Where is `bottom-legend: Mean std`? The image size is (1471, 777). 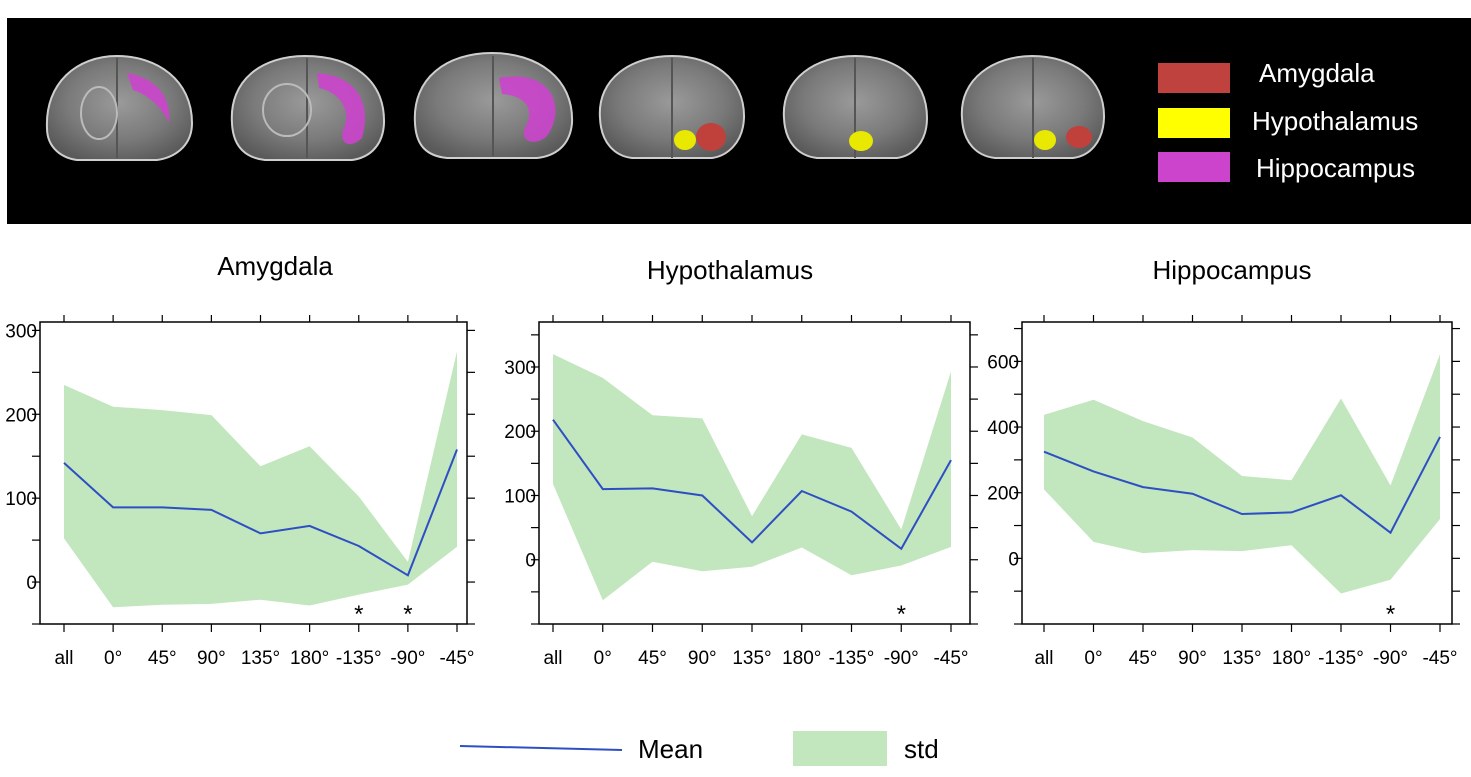
bottom-legend: Mean std is located at coordinates (735, 748).